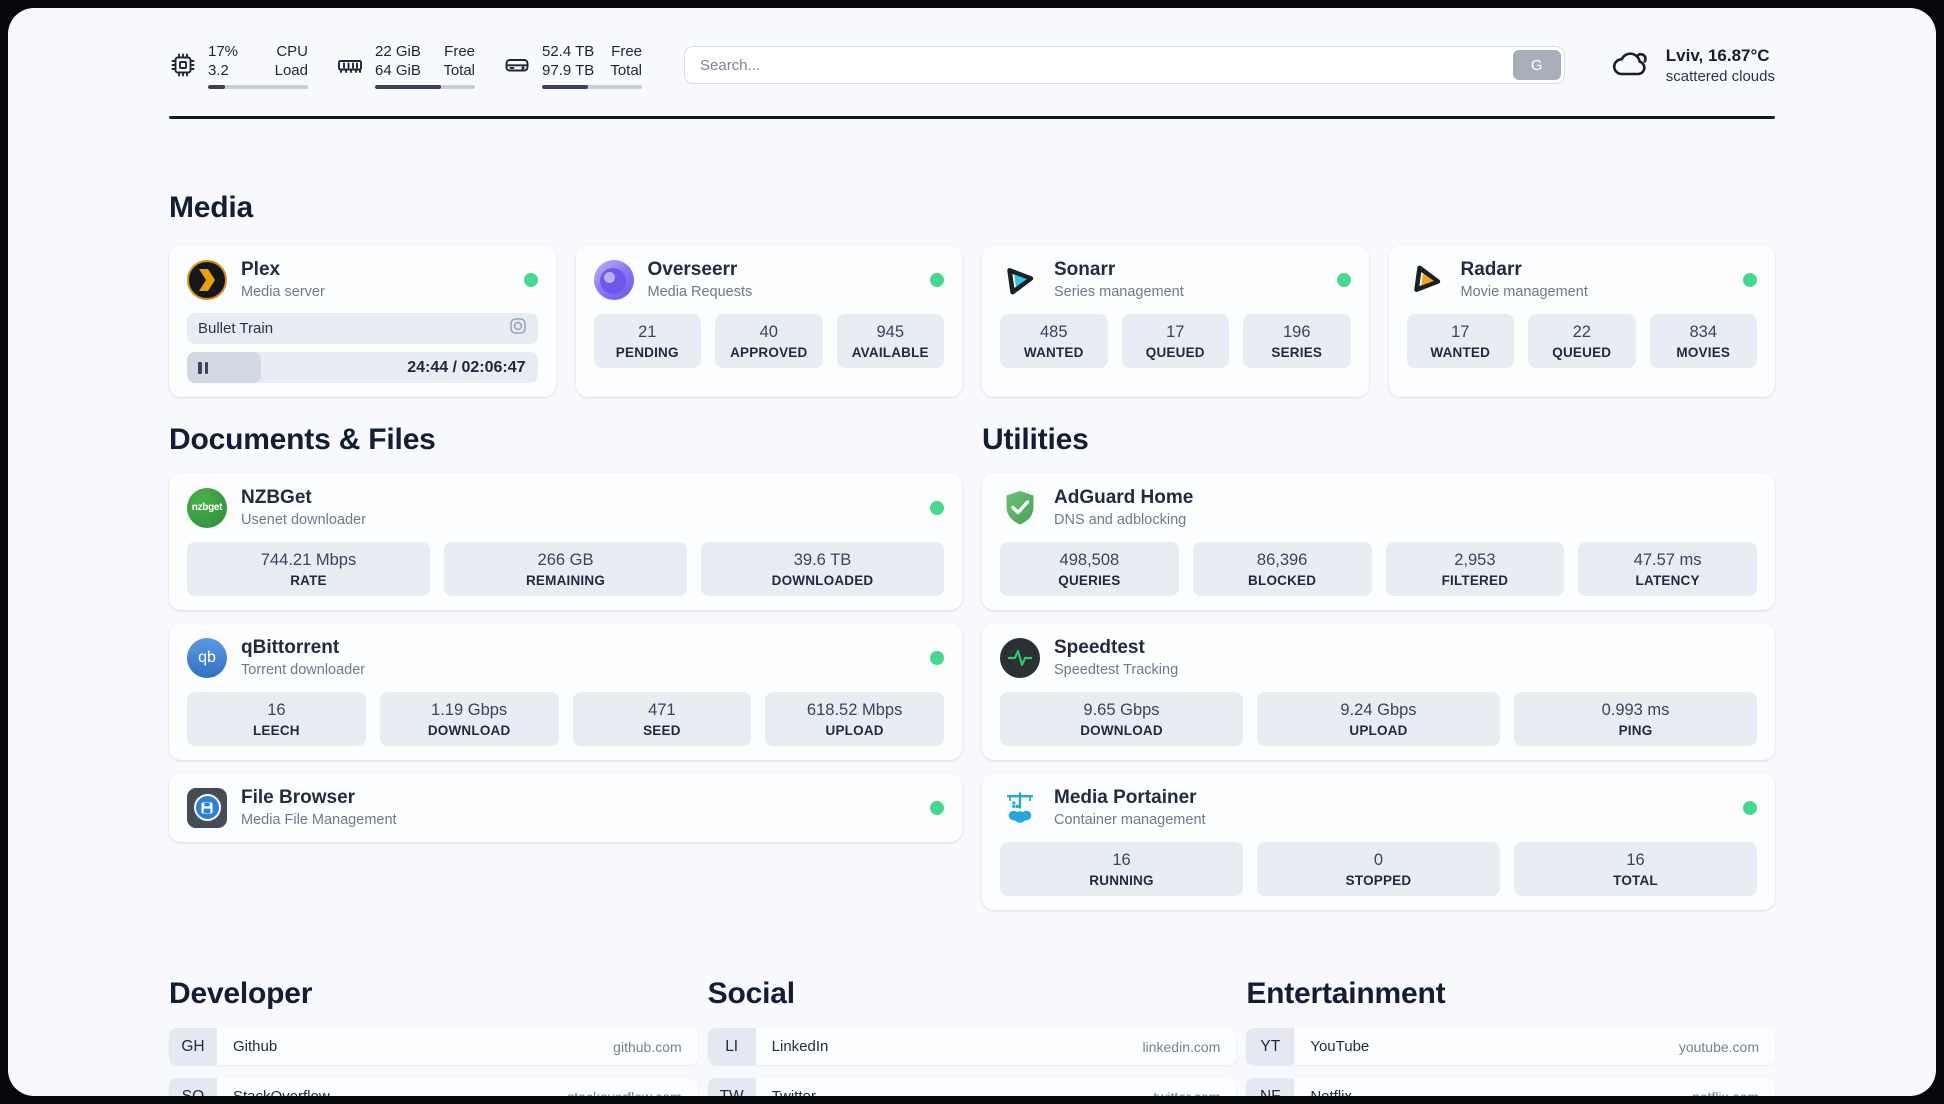 The image size is (1944, 1104). I want to click on app-name: Speedtest, so click(1099, 647).